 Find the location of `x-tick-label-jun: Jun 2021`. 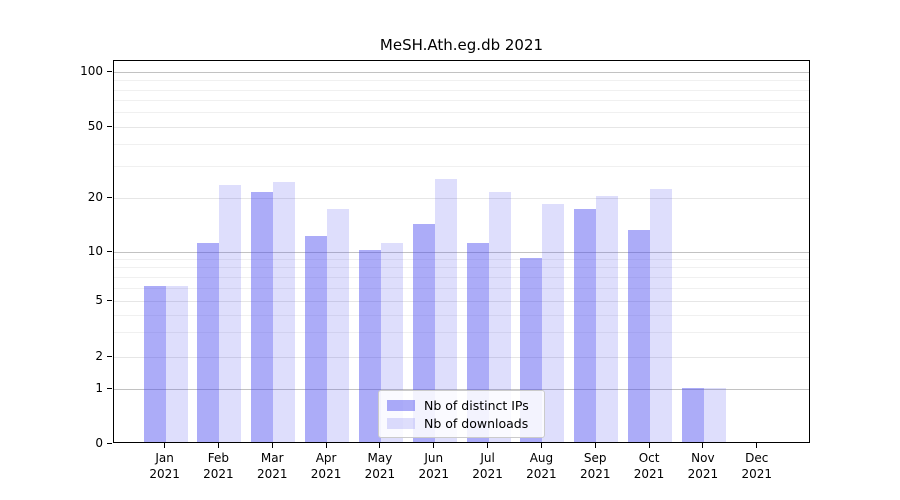

x-tick-label-jun: Jun 2021 is located at coordinates (434, 466).